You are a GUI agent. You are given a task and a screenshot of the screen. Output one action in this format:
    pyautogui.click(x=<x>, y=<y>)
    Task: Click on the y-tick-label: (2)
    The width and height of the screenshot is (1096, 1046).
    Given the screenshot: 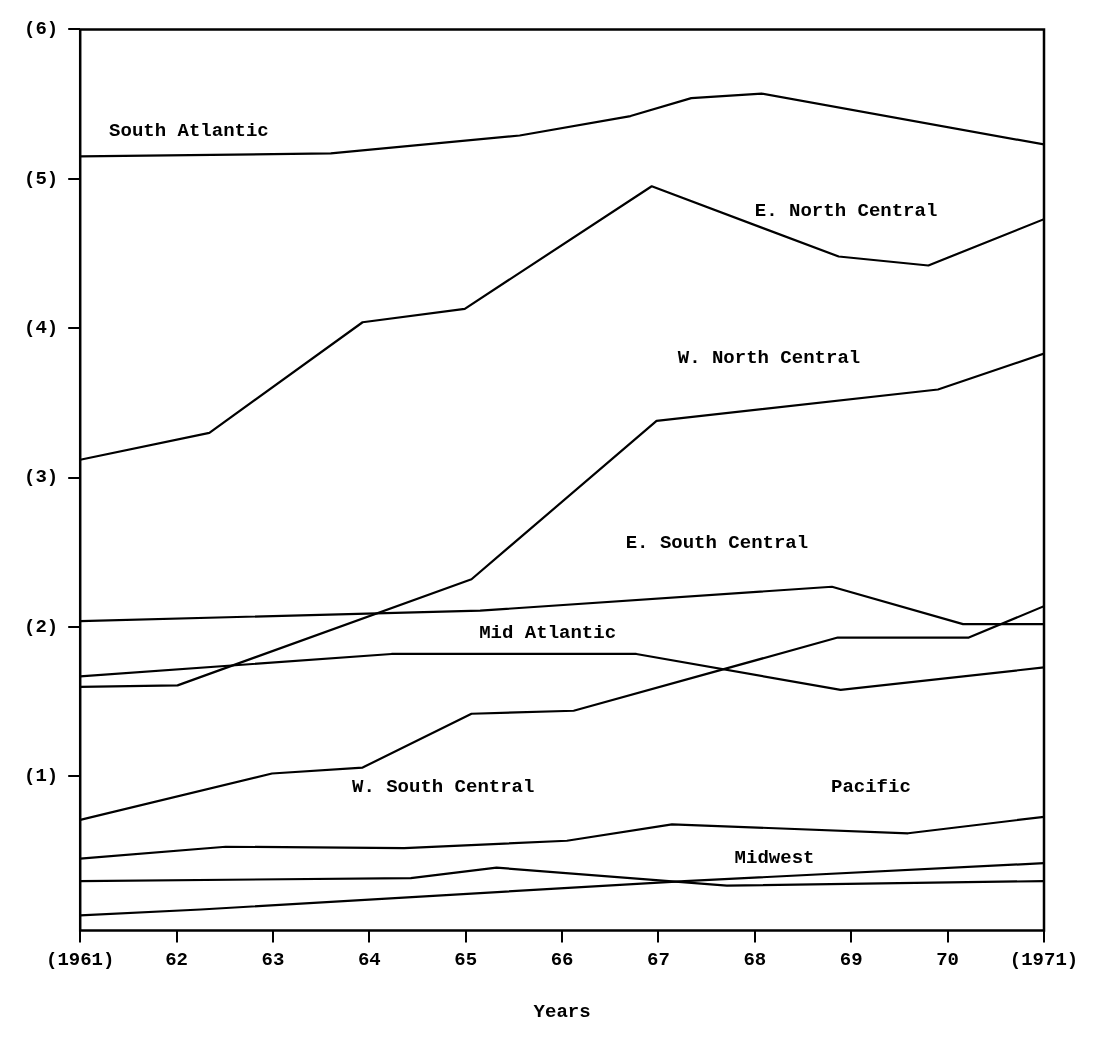 What is the action you would take?
    pyautogui.click(x=41, y=626)
    